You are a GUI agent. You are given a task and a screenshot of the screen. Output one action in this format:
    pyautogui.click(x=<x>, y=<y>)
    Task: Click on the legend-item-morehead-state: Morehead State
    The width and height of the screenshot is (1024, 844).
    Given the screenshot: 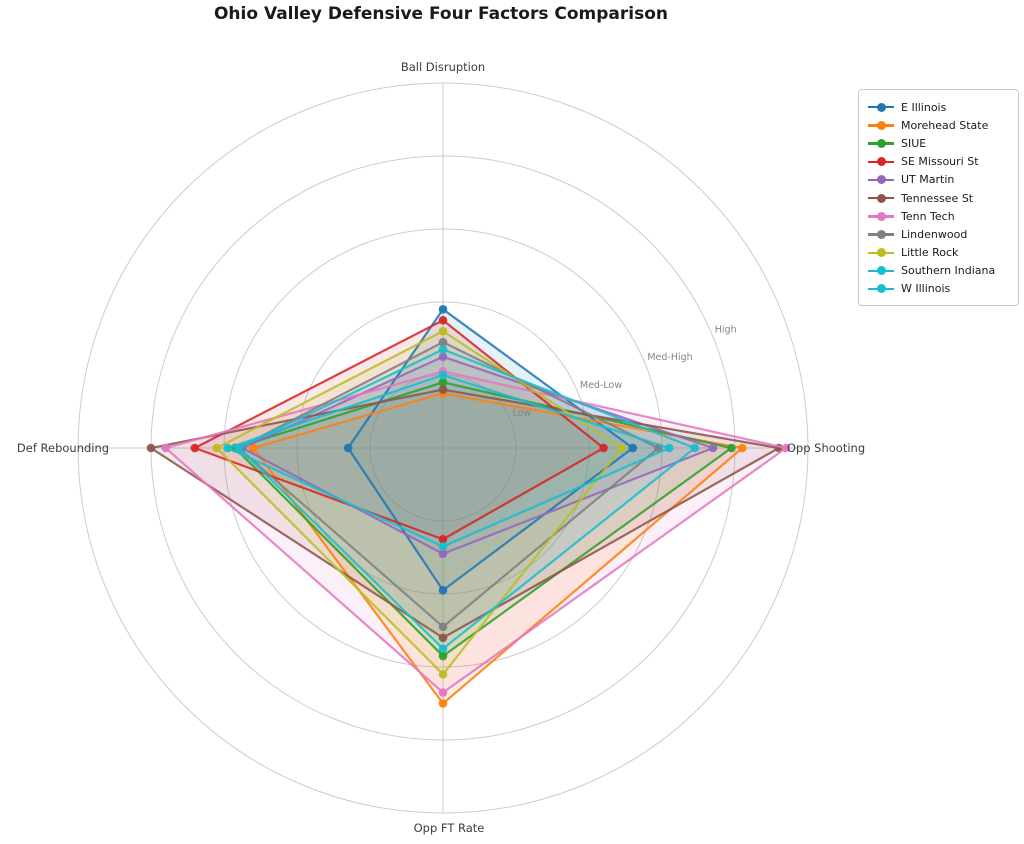 What is the action you would take?
    pyautogui.click(x=938, y=125)
    